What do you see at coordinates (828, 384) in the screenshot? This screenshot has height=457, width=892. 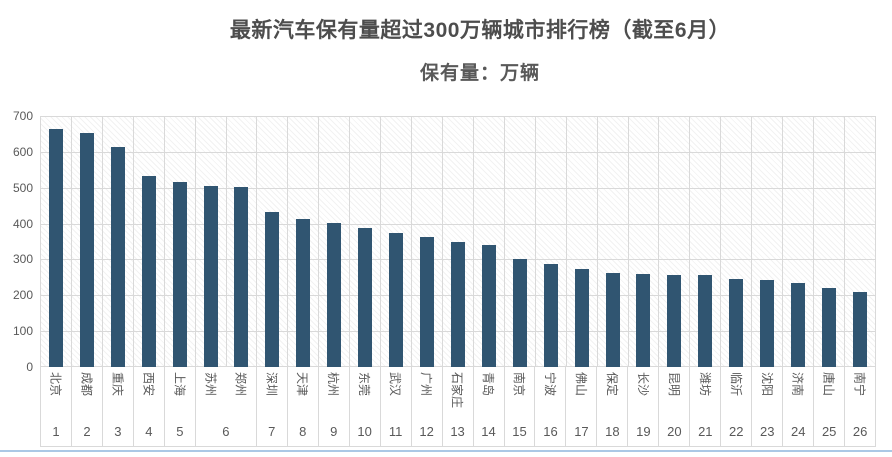 I see `city-label: 唐山` at bounding box center [828, 384].